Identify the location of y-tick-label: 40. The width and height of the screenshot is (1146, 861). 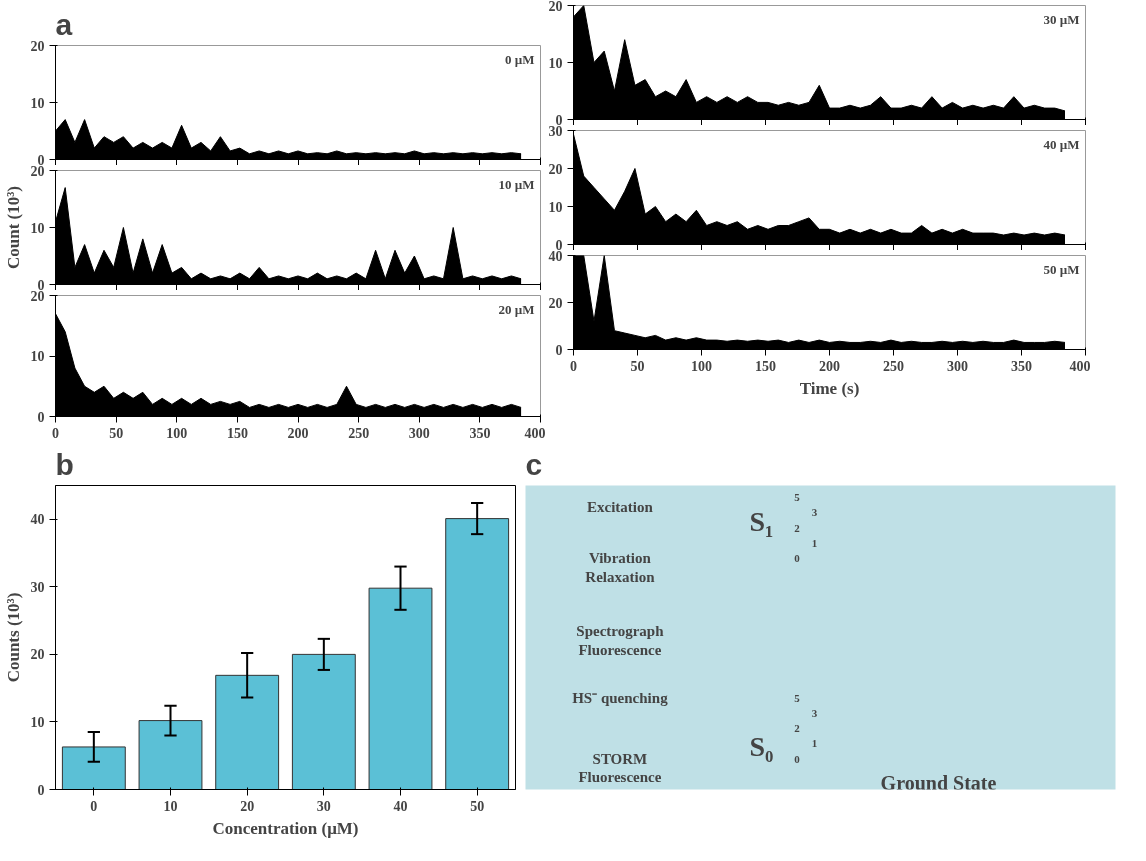
(37, 520).